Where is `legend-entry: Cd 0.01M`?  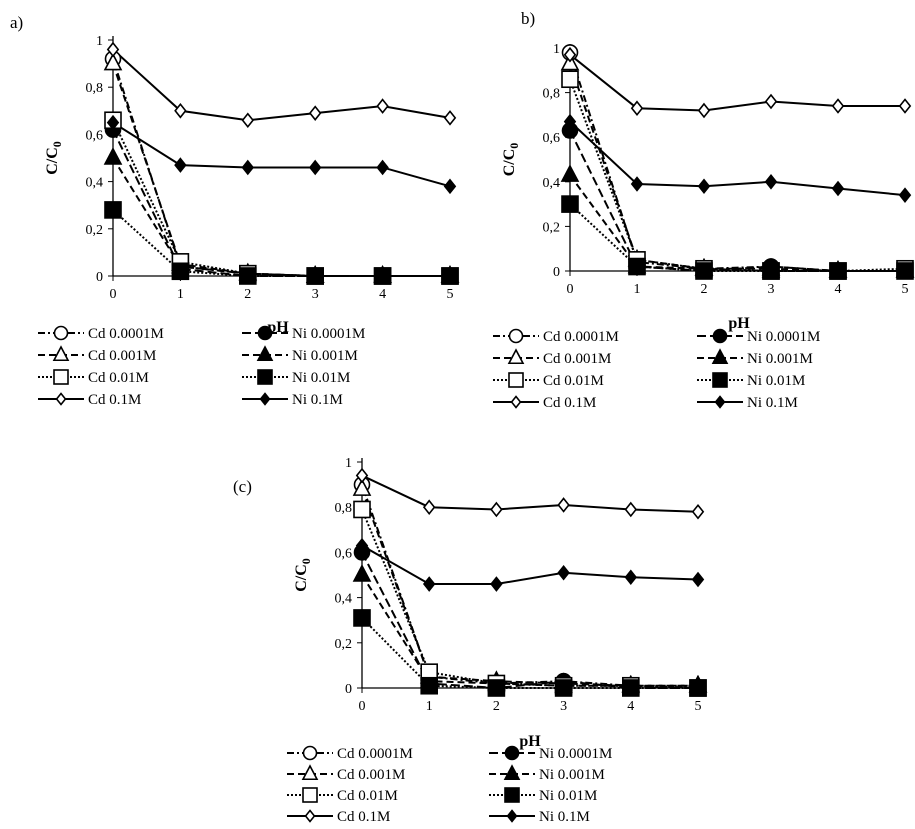
legend-entry: Cd 0.01M is located at coordinates (573, 381).